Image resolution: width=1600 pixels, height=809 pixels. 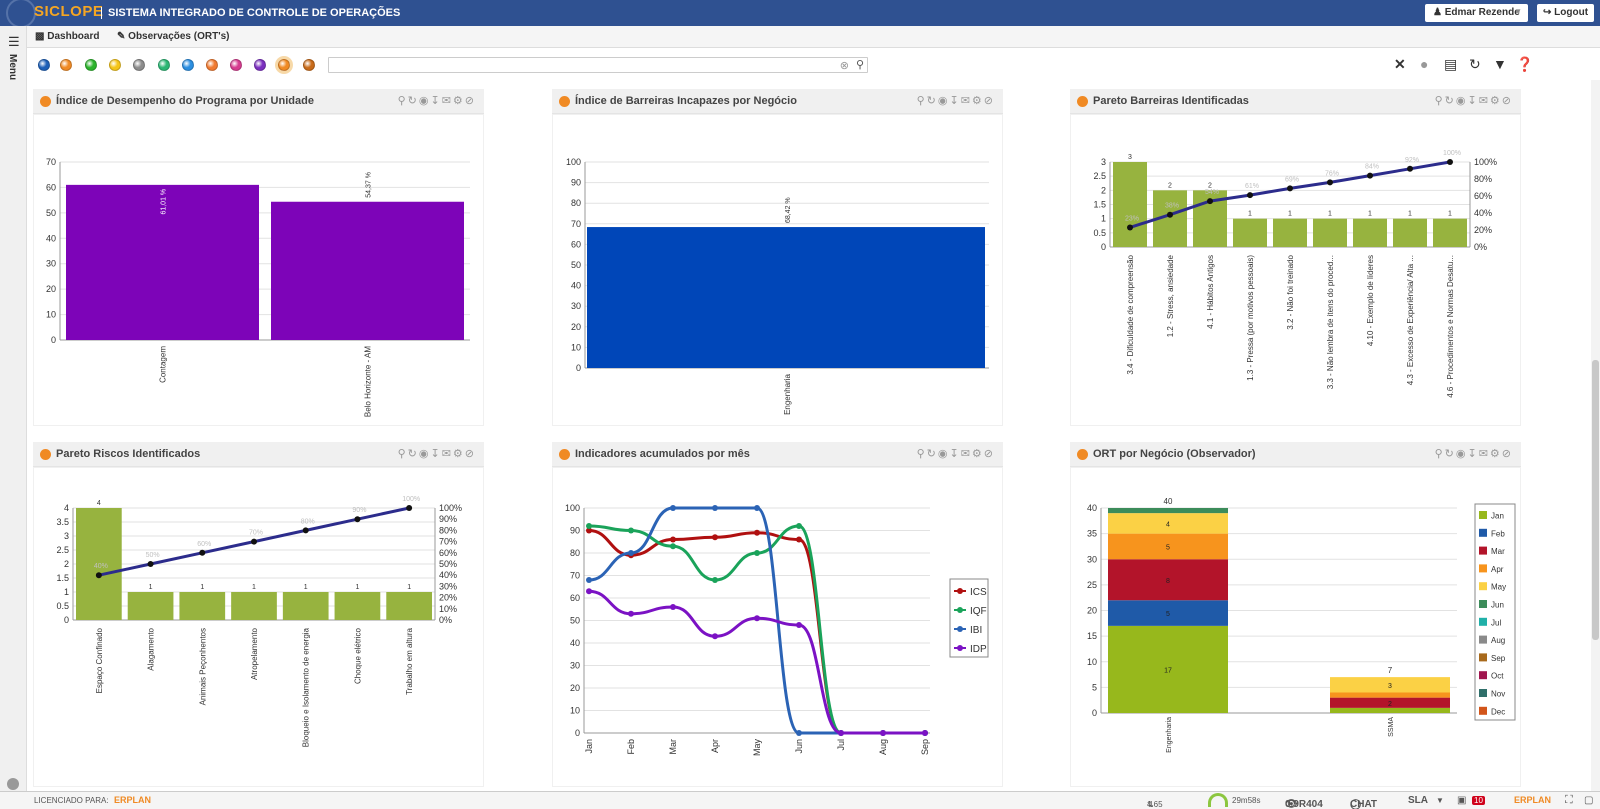 What do you see at coordinates (1290, 188) in the screenshot?
I see `cumulative-point` at bounding box center [1290, 188].